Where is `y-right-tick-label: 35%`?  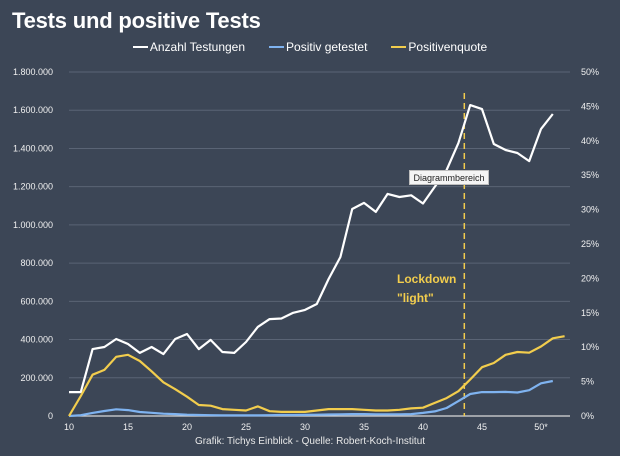
y-right-tick-label: 35% is located at coordinates (590, 175).